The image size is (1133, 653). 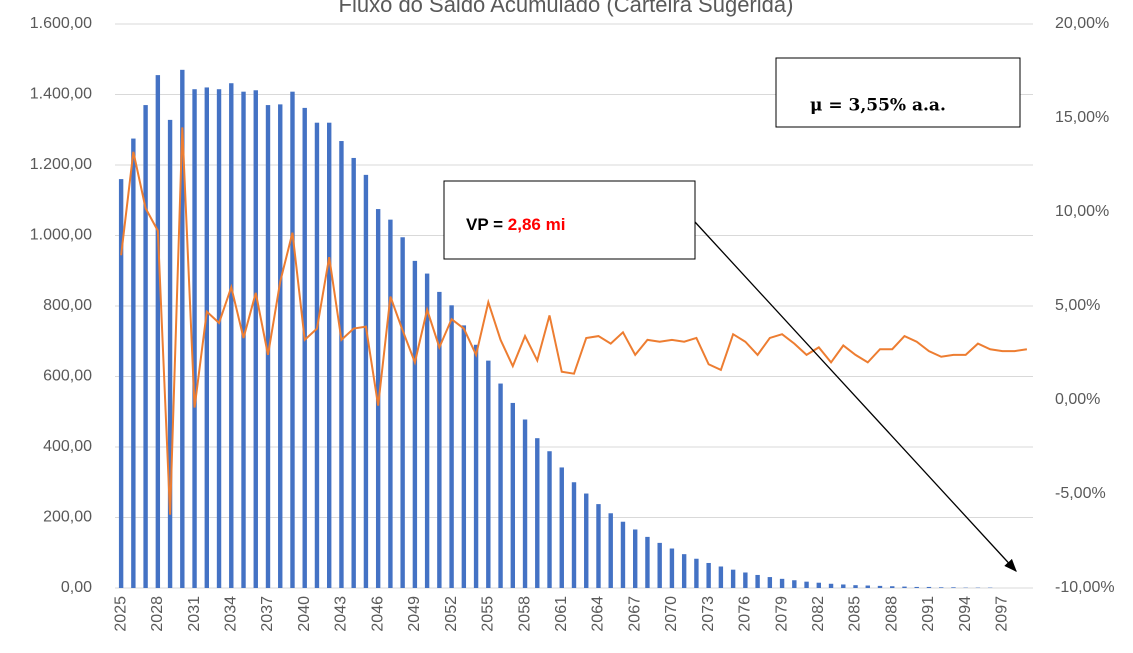 I want to click on x-tick-label: 2049, so click(x=414, y=614).